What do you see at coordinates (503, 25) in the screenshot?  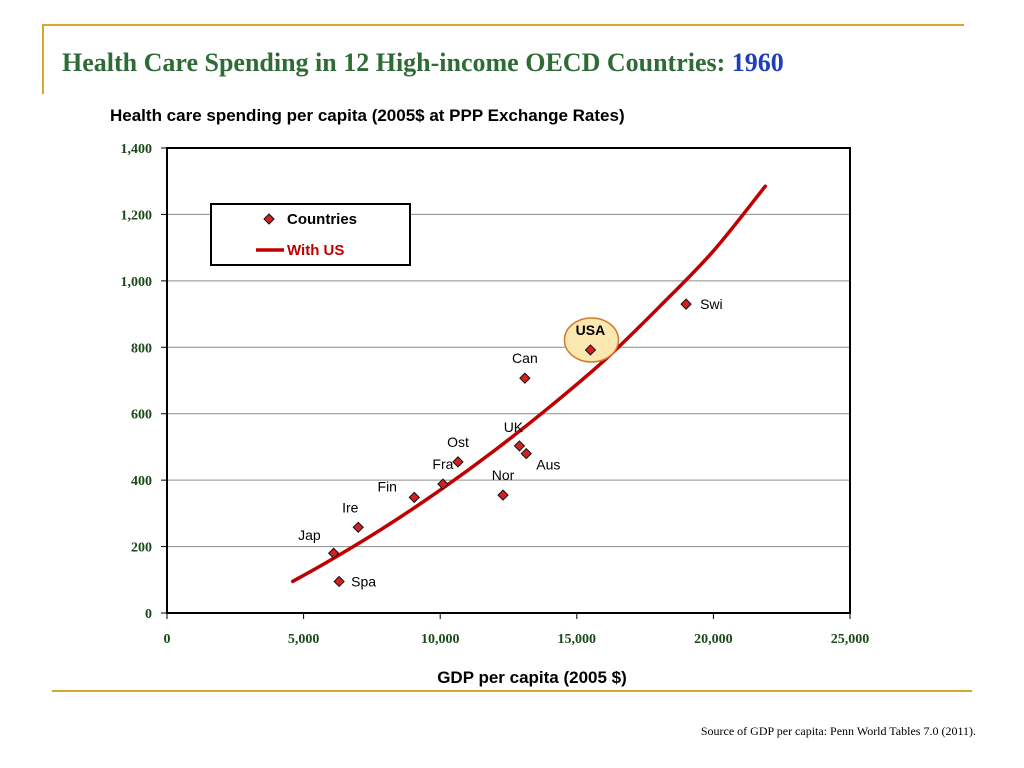 I see `top-rule` at bounding box center [503, 25].